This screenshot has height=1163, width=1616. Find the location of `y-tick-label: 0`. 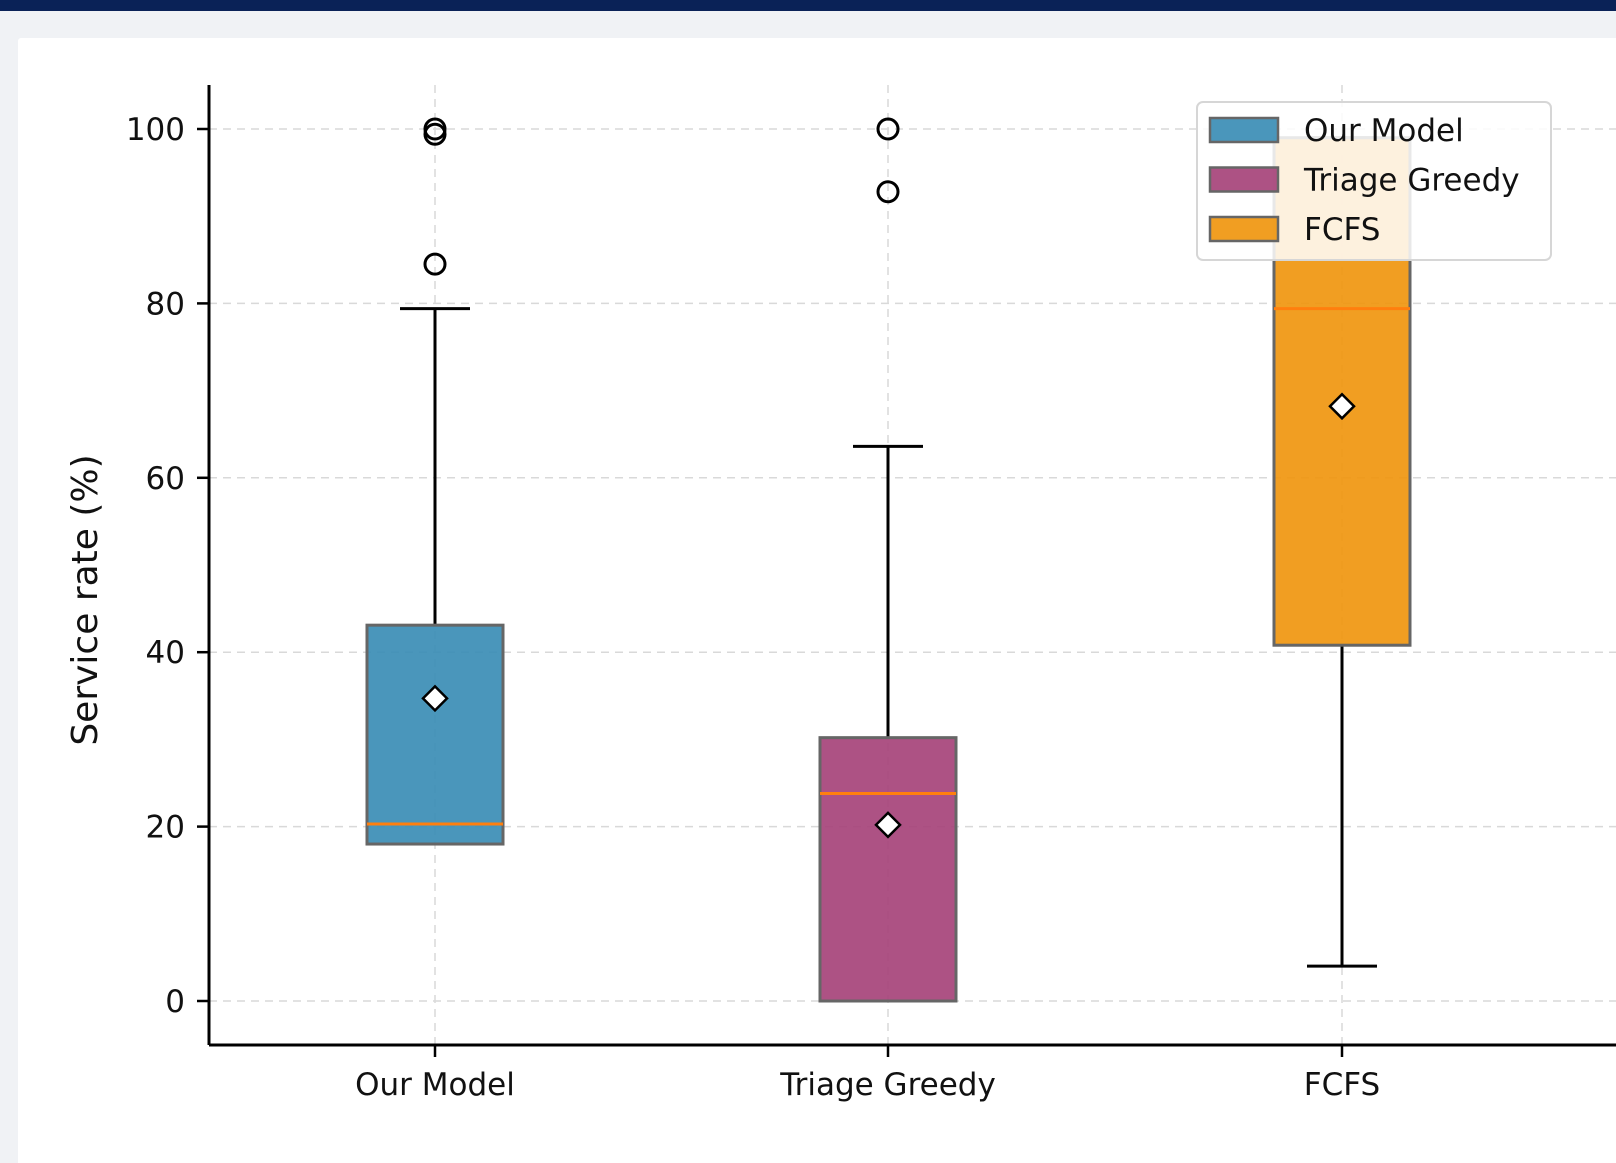

y-tick-label: 0 is located at coordinates (175, 1002).